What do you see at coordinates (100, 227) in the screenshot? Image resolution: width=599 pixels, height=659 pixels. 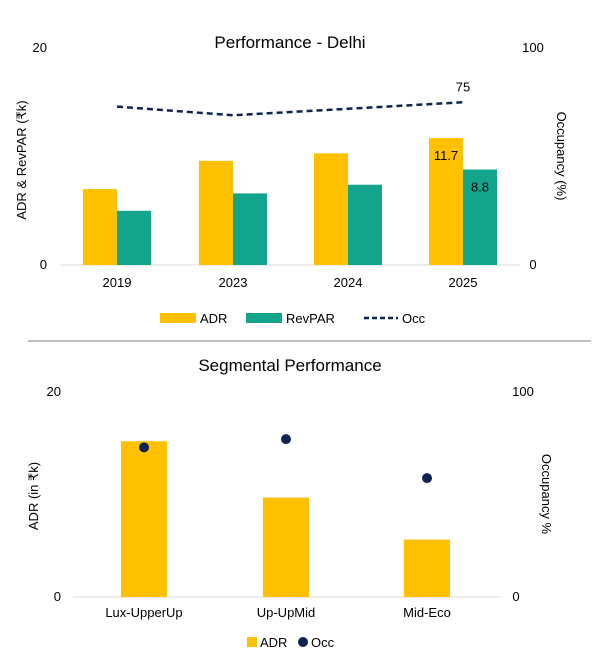 I see `bar-adr-2019` at bounding box center [100, 227].